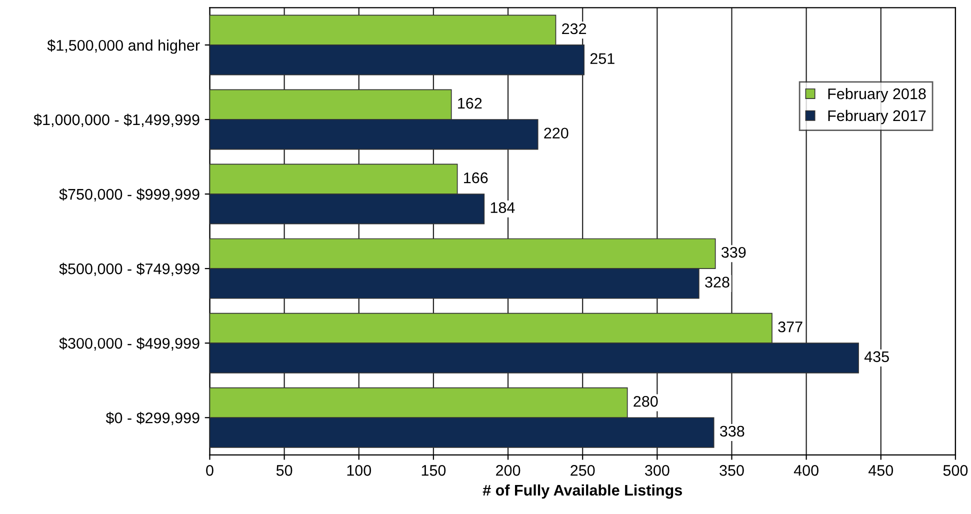 This screenshot has height=514, width=971. I want to click on data-label: 377, so click(790, 326).